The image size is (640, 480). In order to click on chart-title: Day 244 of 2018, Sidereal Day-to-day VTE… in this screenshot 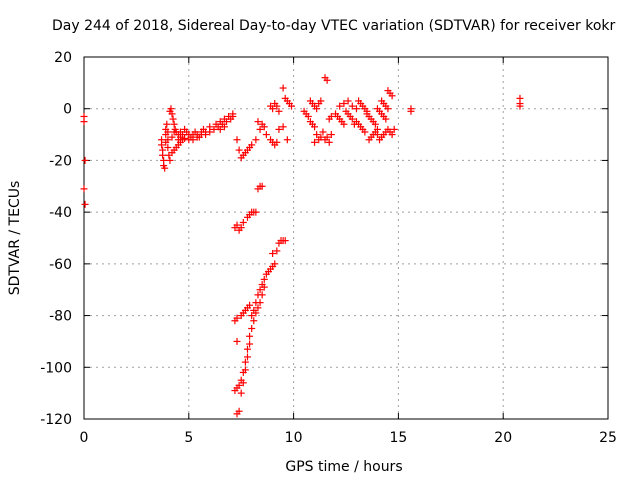, I will do `click(333, 26)`.